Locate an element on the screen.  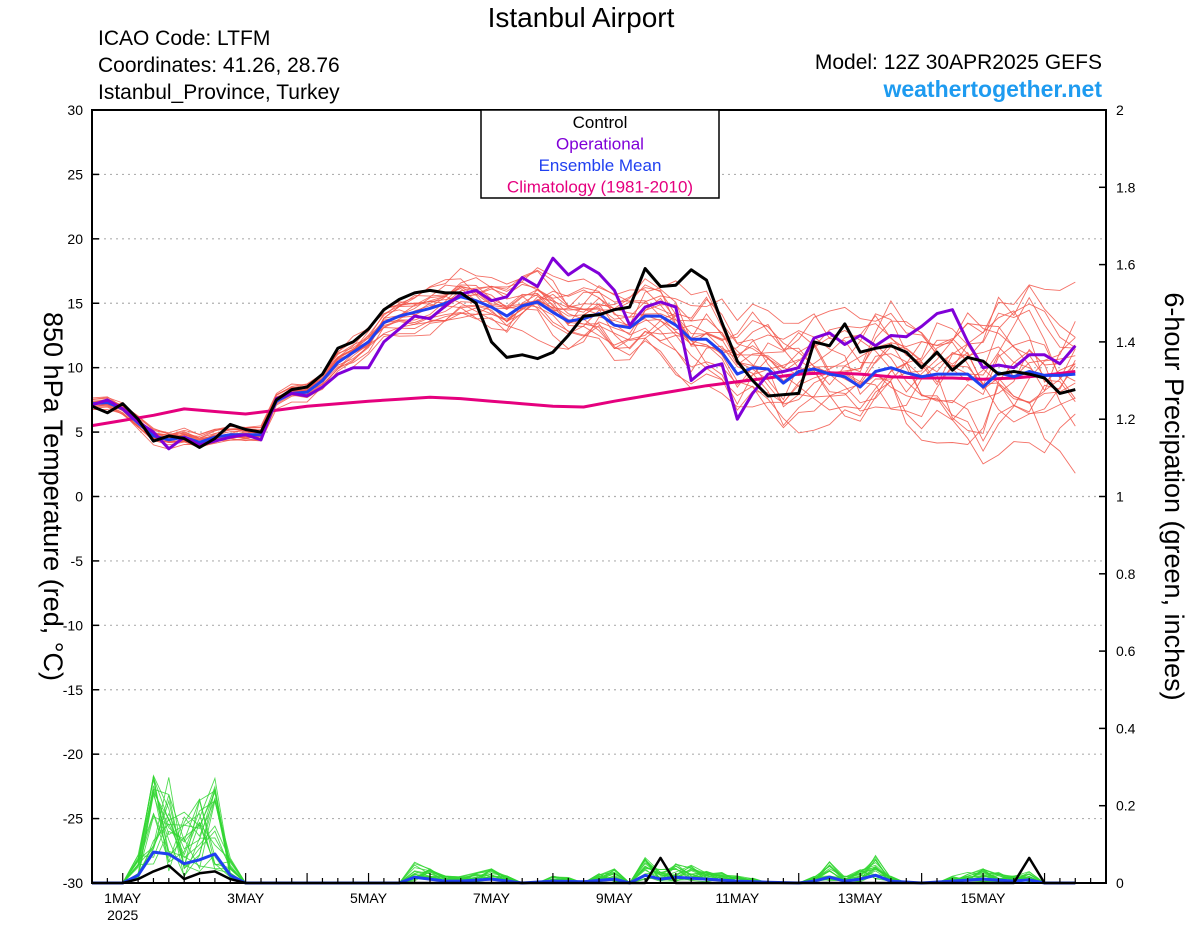
right-tick-label: 0 is located at coordinates (1120, 883).